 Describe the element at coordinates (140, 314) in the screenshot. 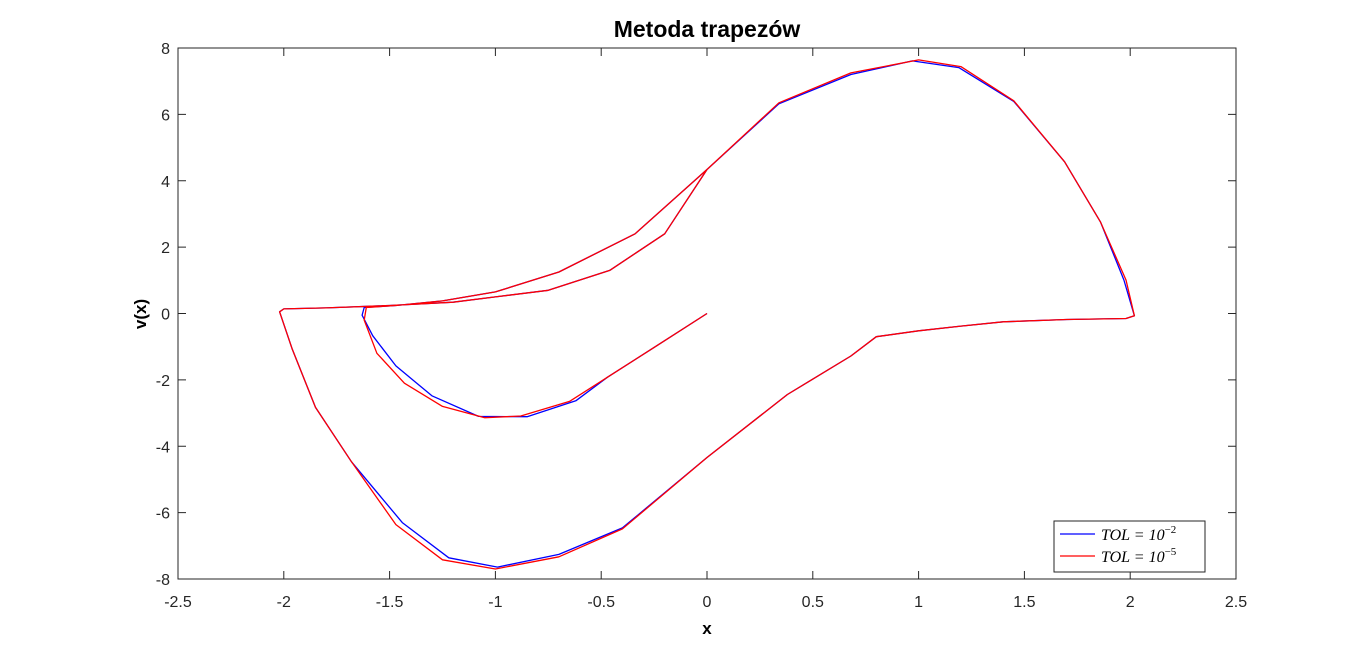

I see `y-axis-label: v(x)` at that location.